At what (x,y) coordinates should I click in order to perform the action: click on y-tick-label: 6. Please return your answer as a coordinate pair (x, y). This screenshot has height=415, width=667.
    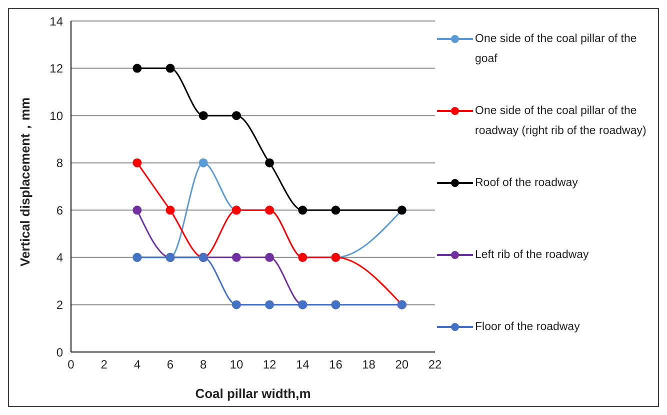
    Looking at the image, I should click on (60, 210).